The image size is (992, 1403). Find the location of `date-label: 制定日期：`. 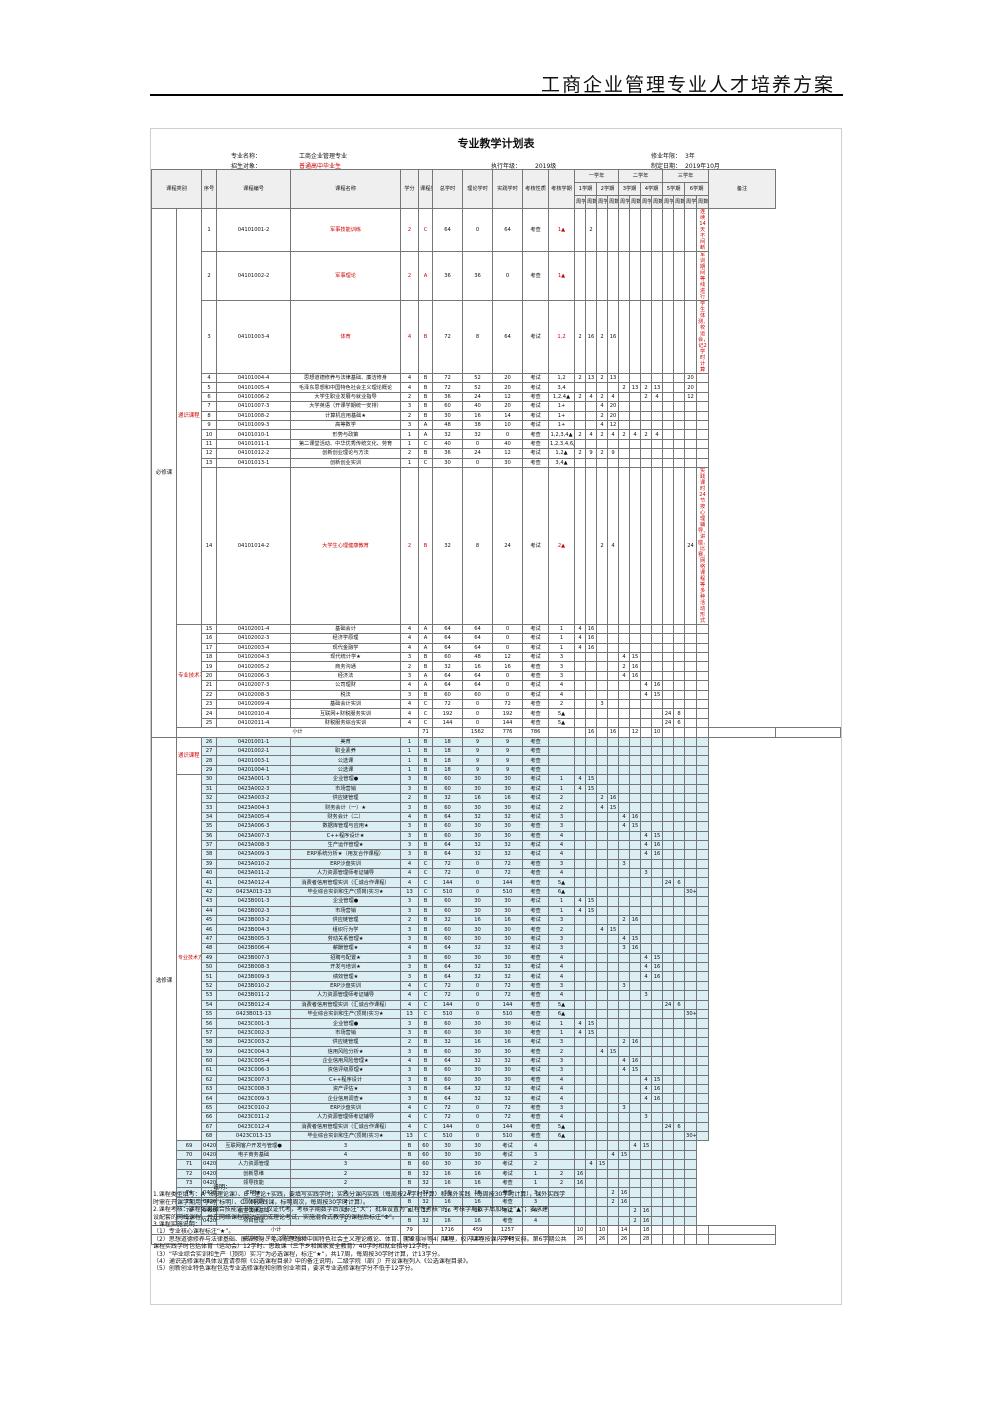

date-label: 制定日期： is located at coordinates (666, 166).